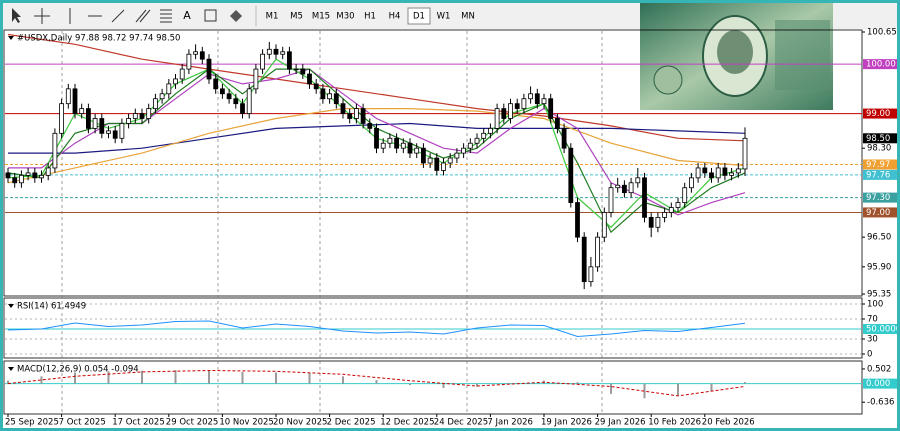 The image size is (900, 431). Describe the element at coordinates (878, 175) in the screenshot. I see `level-label: 97.76` at that location.